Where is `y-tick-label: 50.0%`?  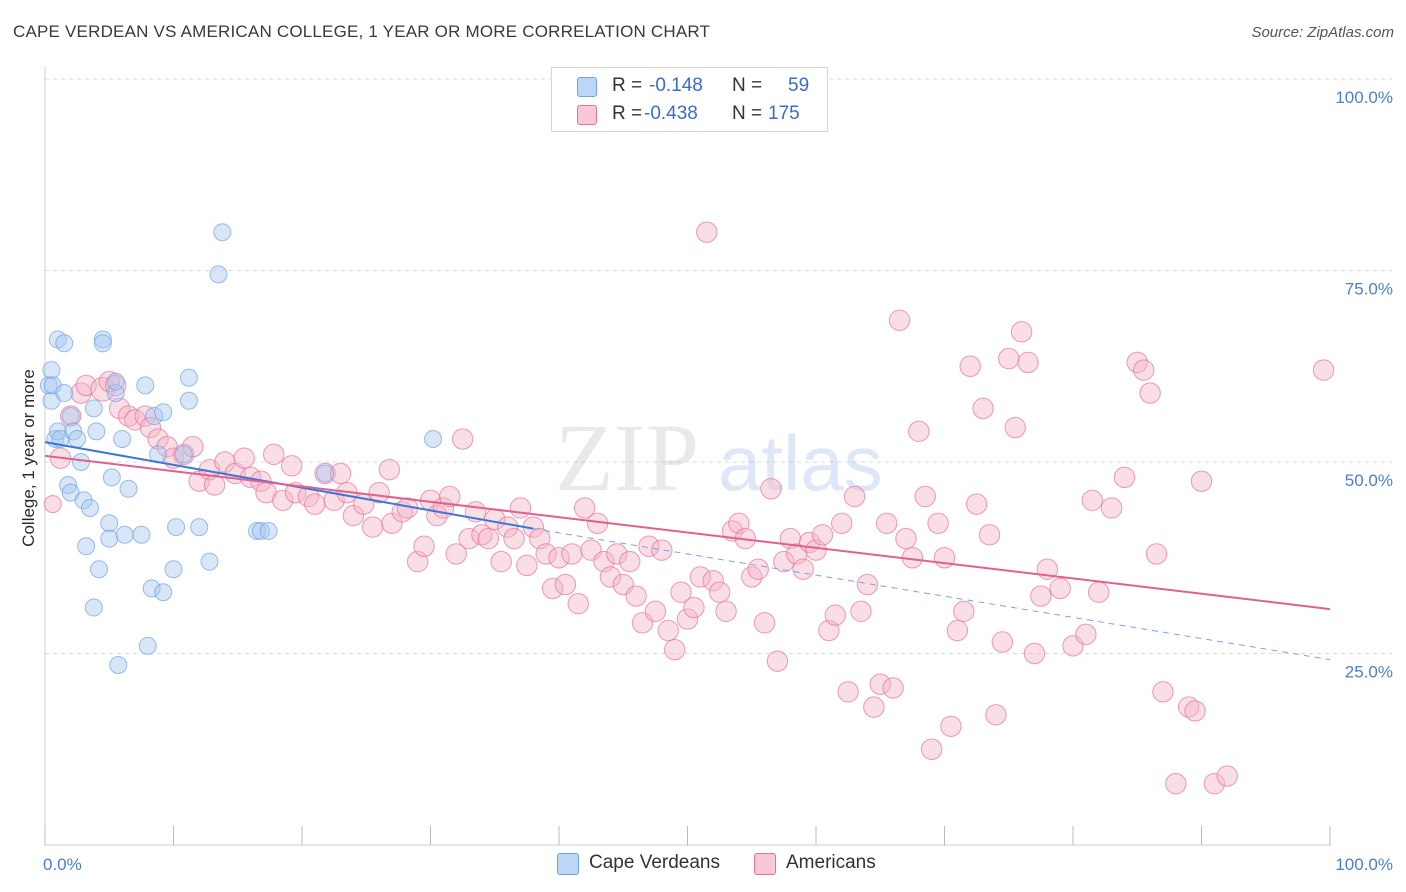
y-tick-label: 50.0% is located at coordinates (1369, 480).